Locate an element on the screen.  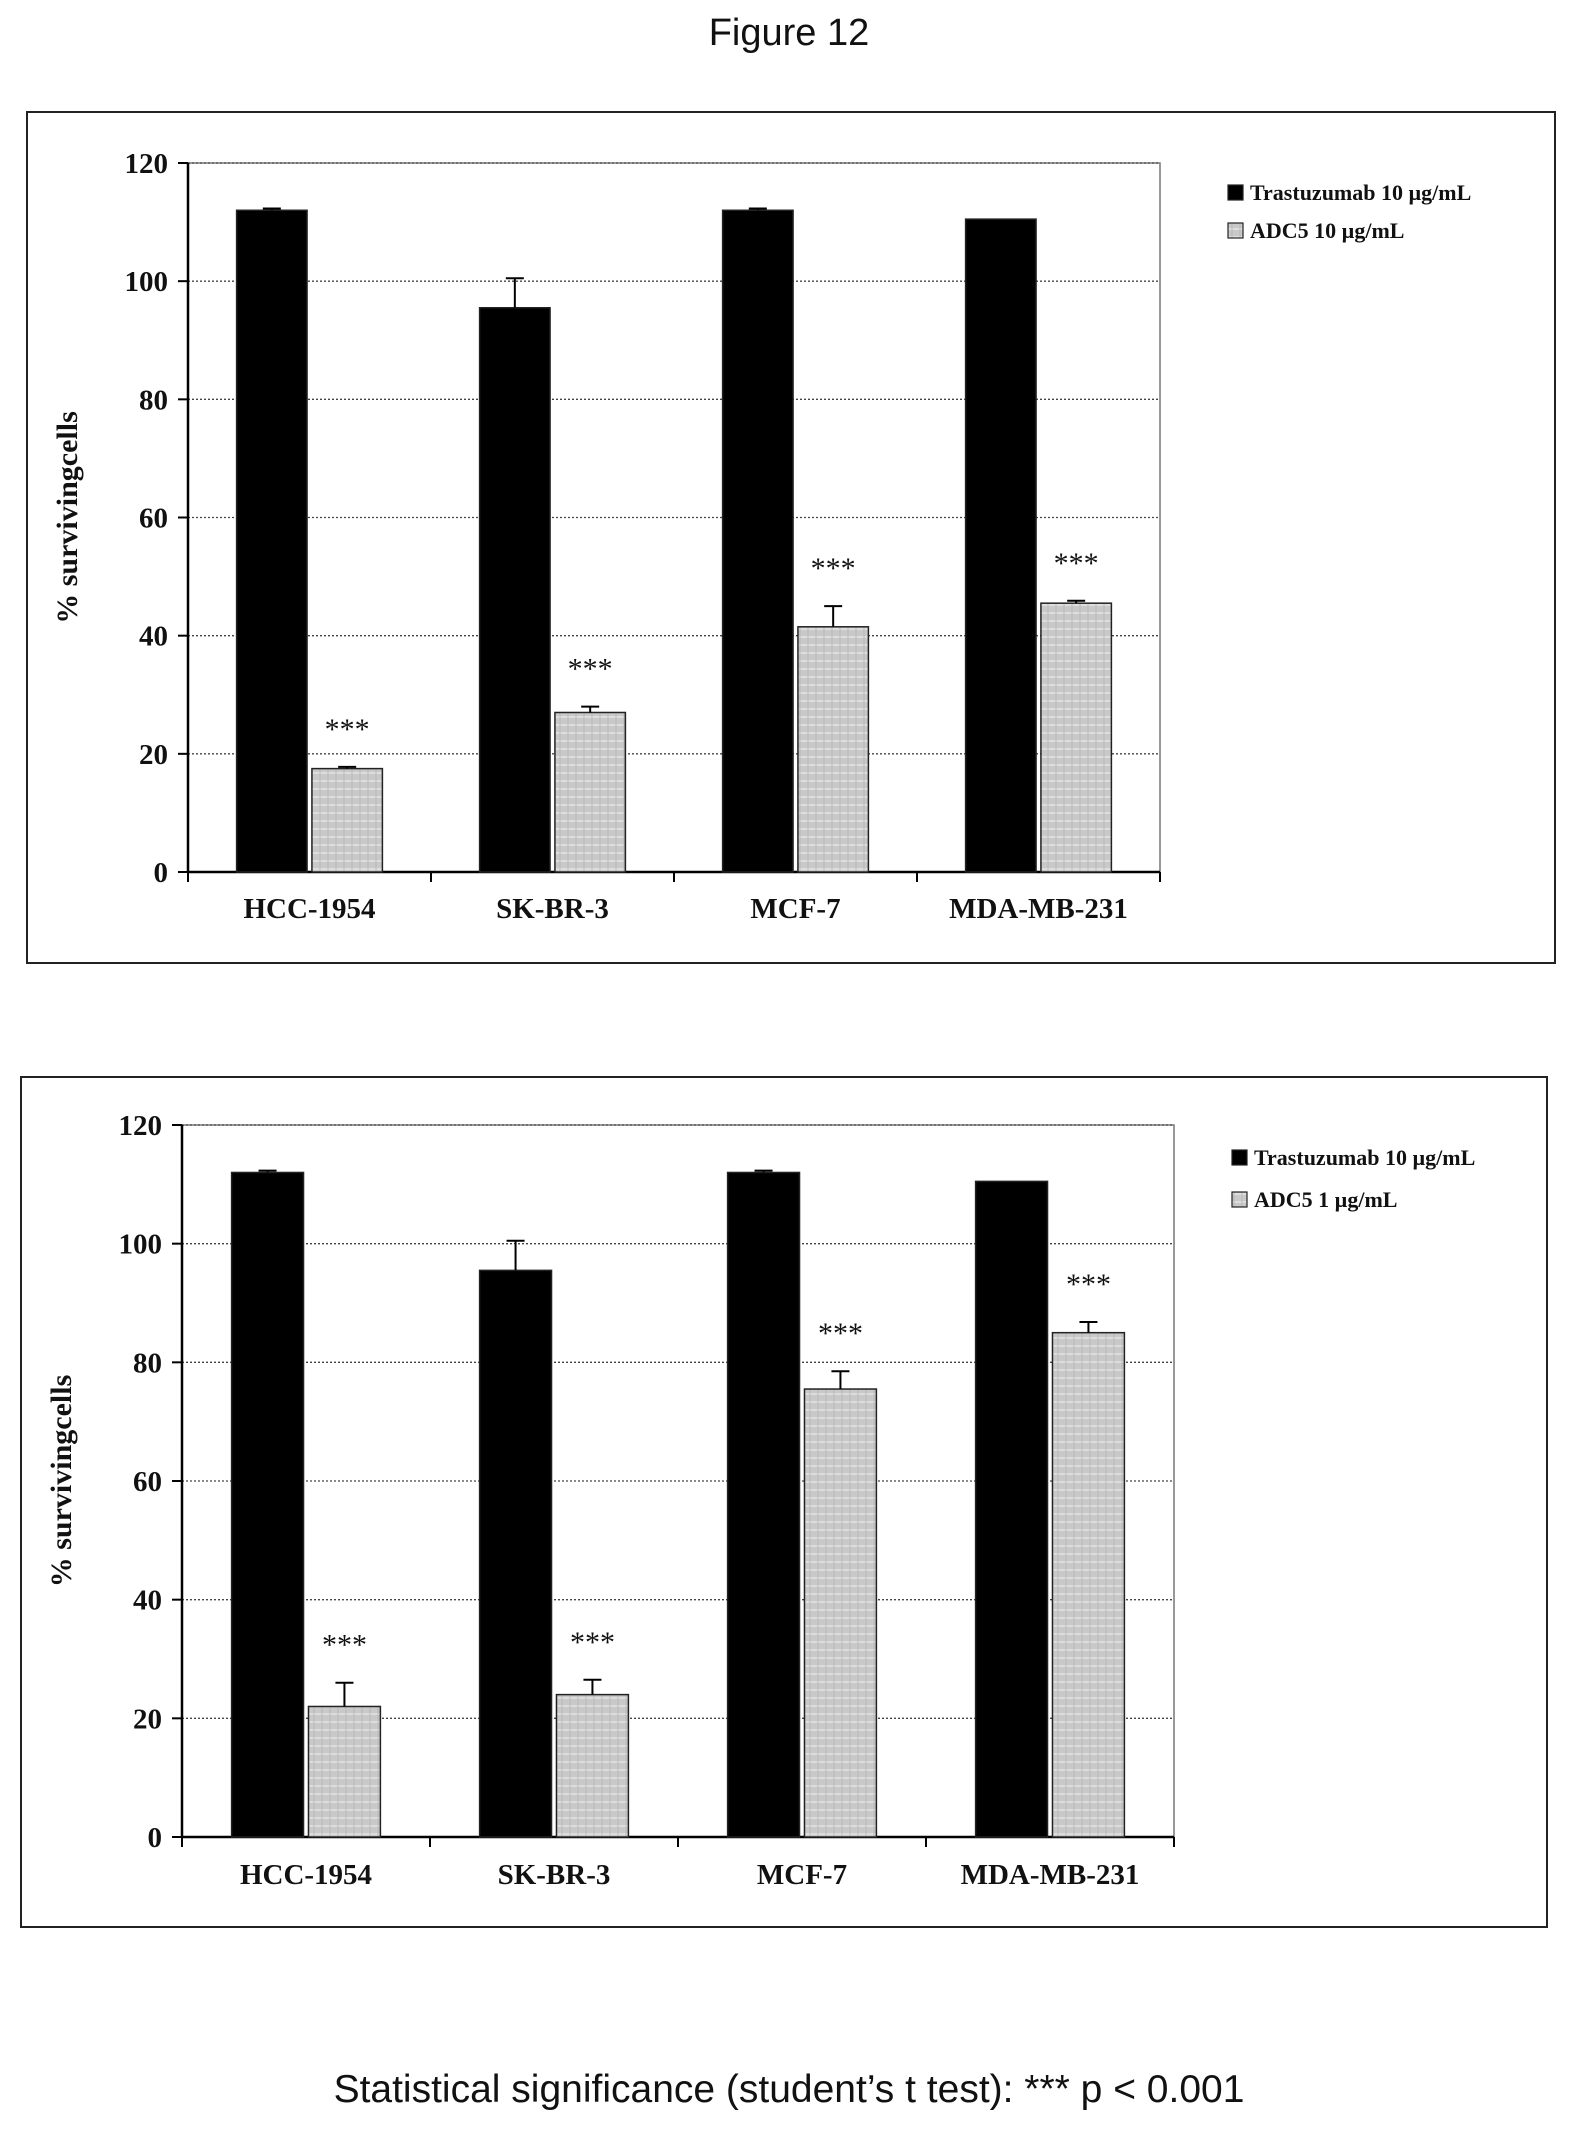
legend-label: ADC5 10 µg/mL is located at coordinates (1327, 230).